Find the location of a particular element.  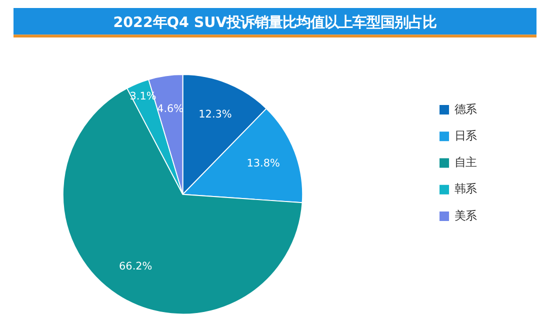

legend-label: 自主 is located at coordinates (465, 162).